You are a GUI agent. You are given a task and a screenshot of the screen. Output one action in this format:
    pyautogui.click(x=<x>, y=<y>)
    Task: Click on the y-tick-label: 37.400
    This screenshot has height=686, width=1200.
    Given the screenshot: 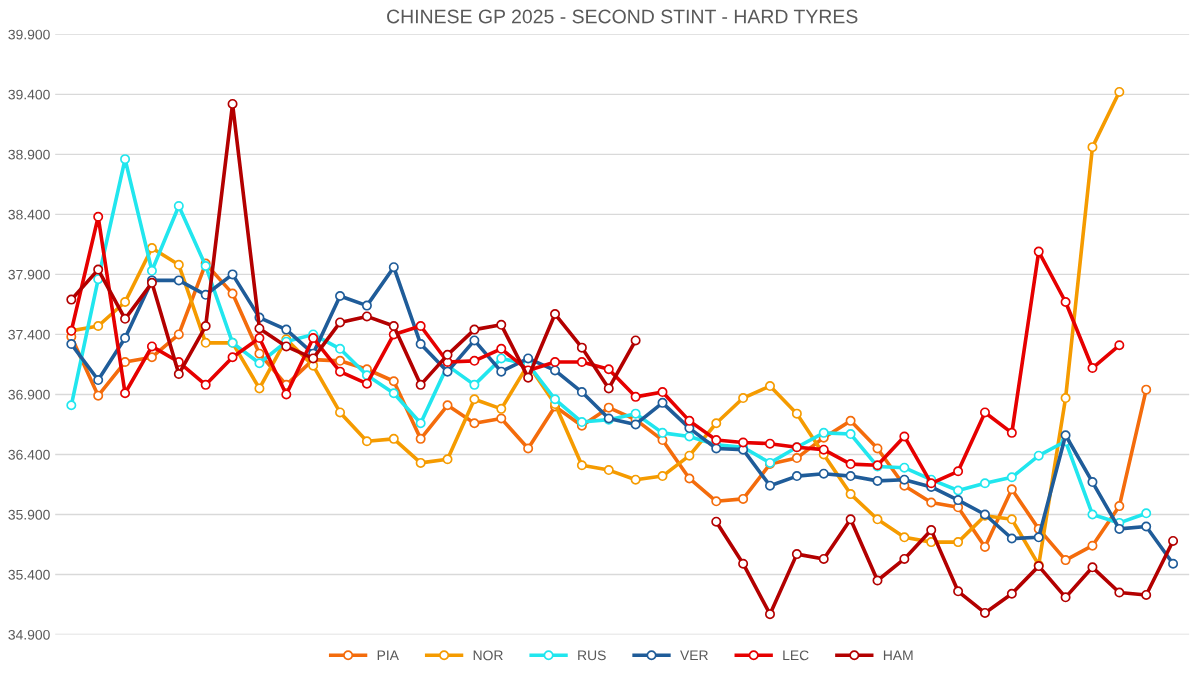 What is the action you would take?
    pyautogui.click(x=29, y=334)
    